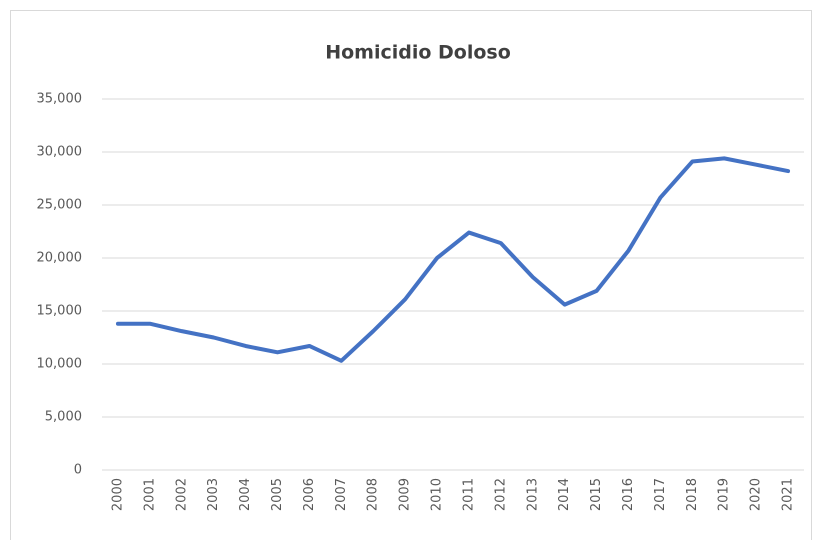 Image resolution: width=814 pixels, height=540 pixels. I want to click on x-tick-label: 2012, so click(500, 494).